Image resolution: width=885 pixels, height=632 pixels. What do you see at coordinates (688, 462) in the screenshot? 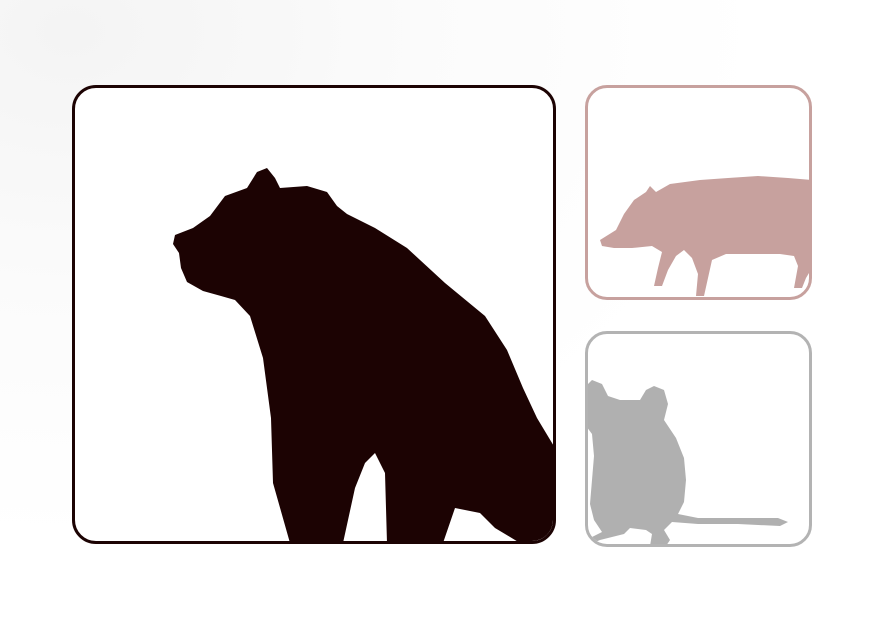
I see `mouse-icon` at bounding box center [688, 462].